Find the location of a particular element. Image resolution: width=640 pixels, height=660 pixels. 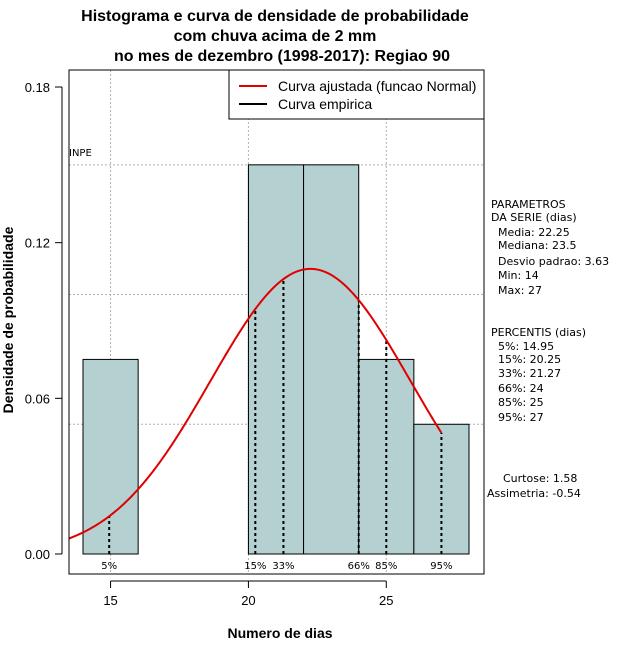

y-tick-label-2: 0.12 is located at coordinates (37, 243).